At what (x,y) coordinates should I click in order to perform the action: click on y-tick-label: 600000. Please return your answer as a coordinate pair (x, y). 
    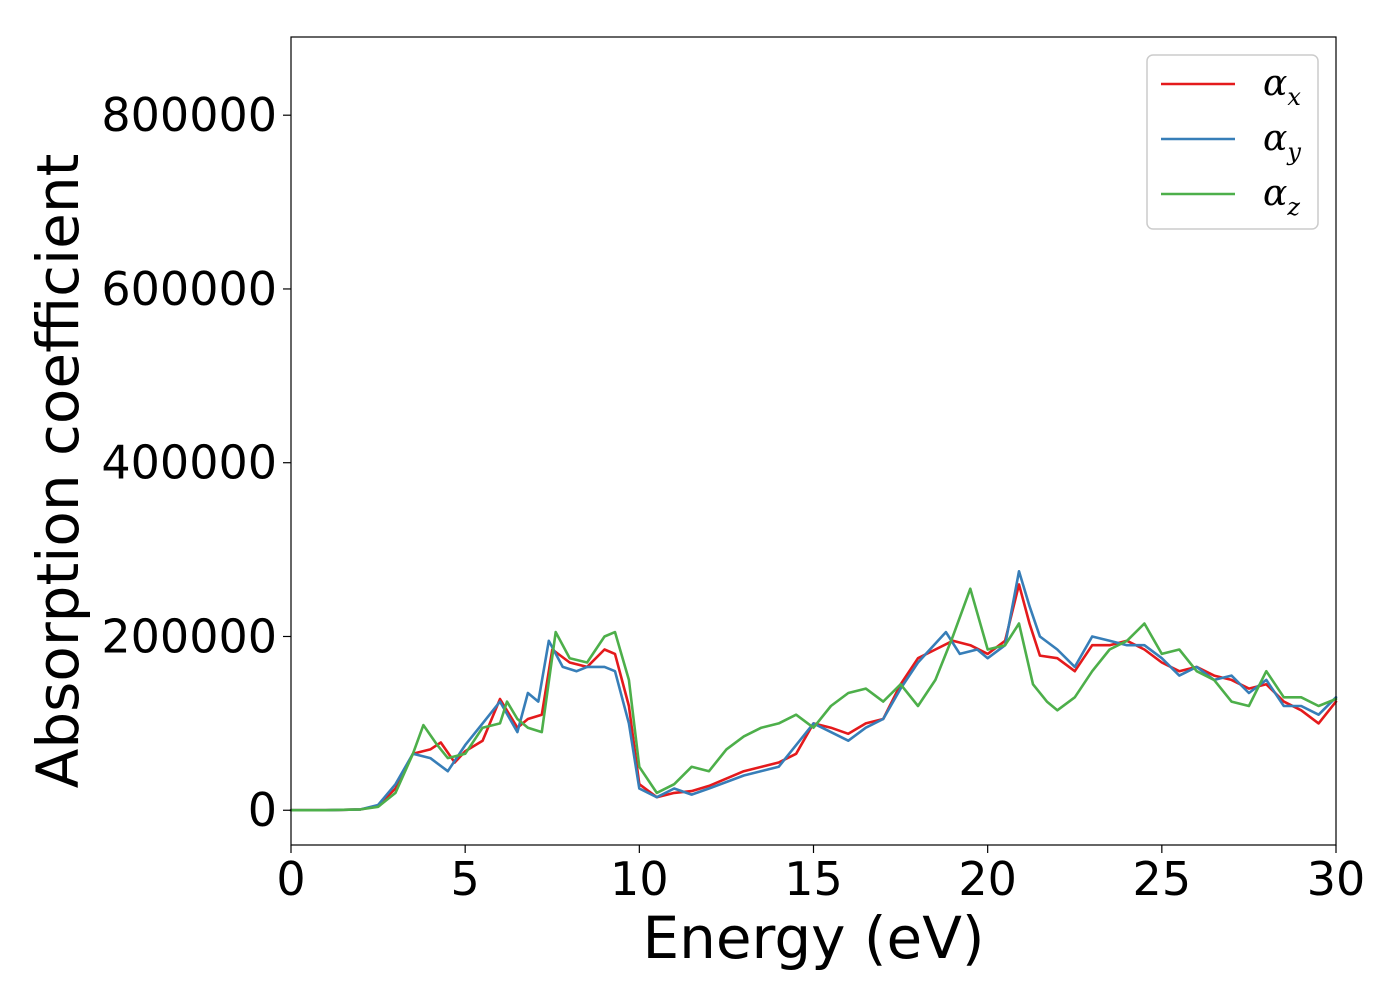
    Looking at the image, I should click on (189, 289).